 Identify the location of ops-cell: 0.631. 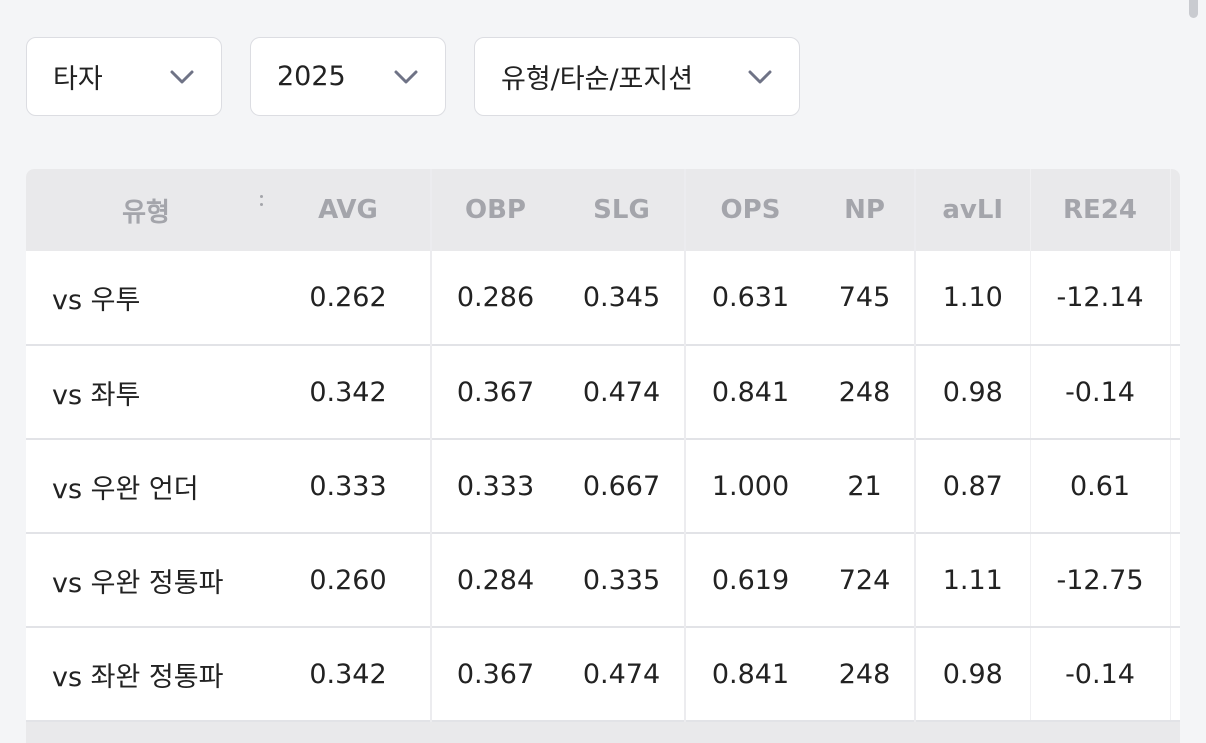
(750, 297).